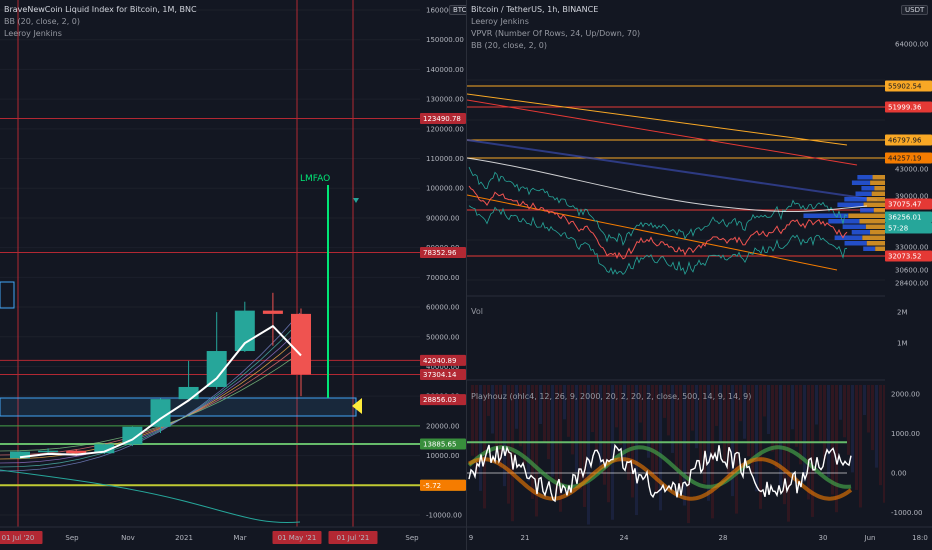 This screenshot has height=550, width=932. I want to click on x-tick-label: 2021, so click(184, 538).